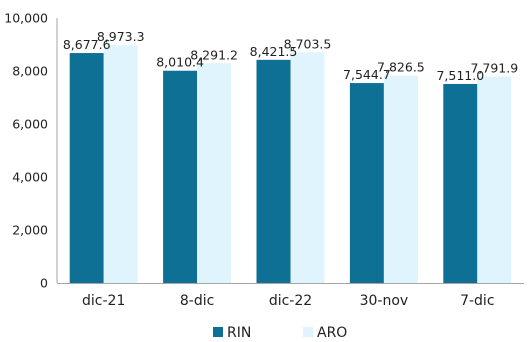 Image resolution: width=530 pixels, height=342 pixels. What do you see at coordinates (274, 51) in the screenshot?
I see `data-label-rin: 8,421.5` at bounding box center [274, 51].